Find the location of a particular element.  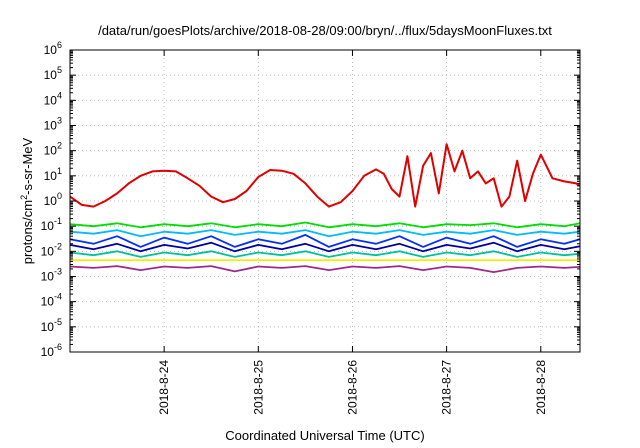

y-tick-label: 10⁻³ is located at coordinates (51, 275).